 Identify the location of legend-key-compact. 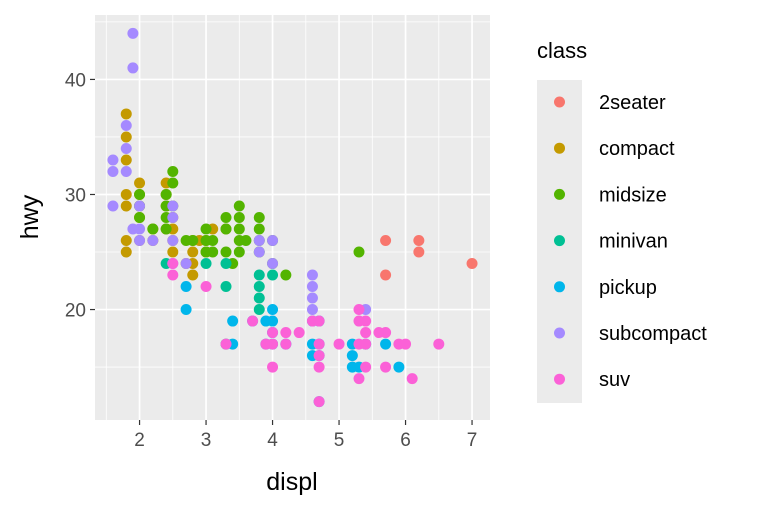
(559, 148).